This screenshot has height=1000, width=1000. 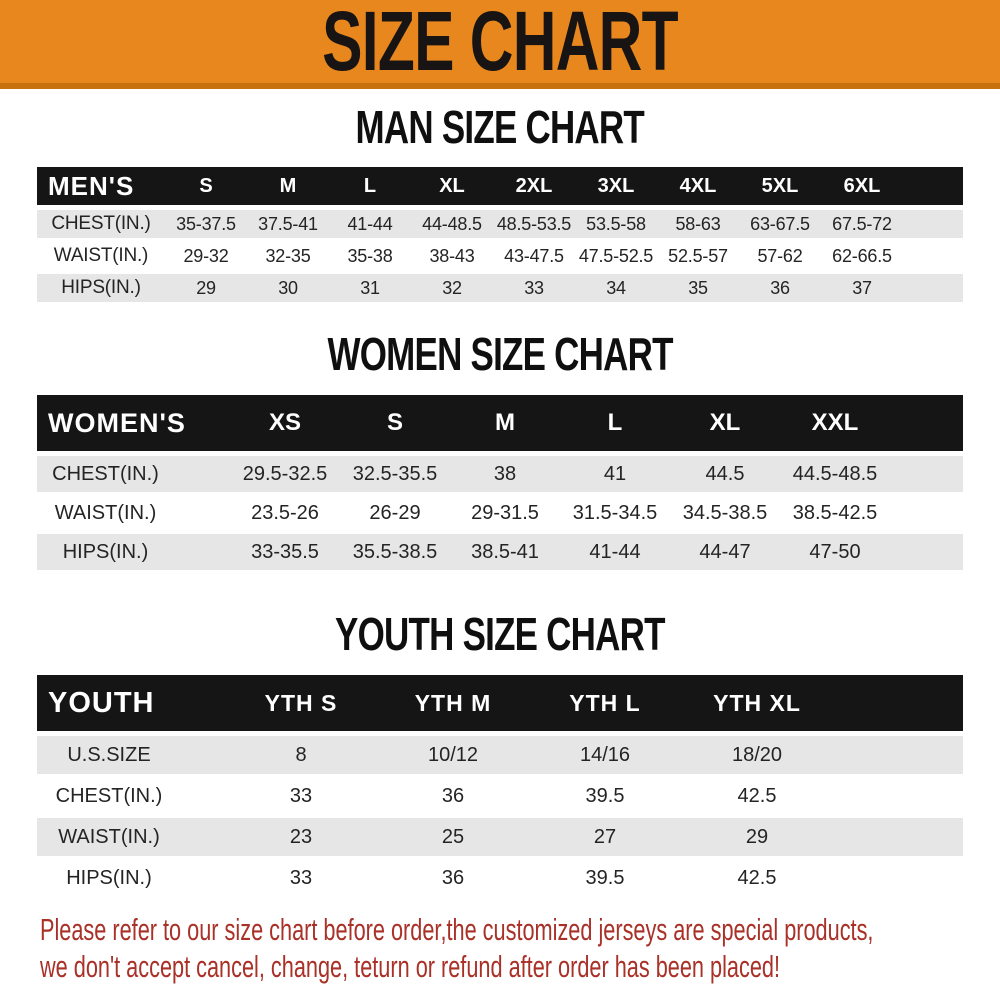 I want to click on women-column-header: L, so click(x=615, y=422).